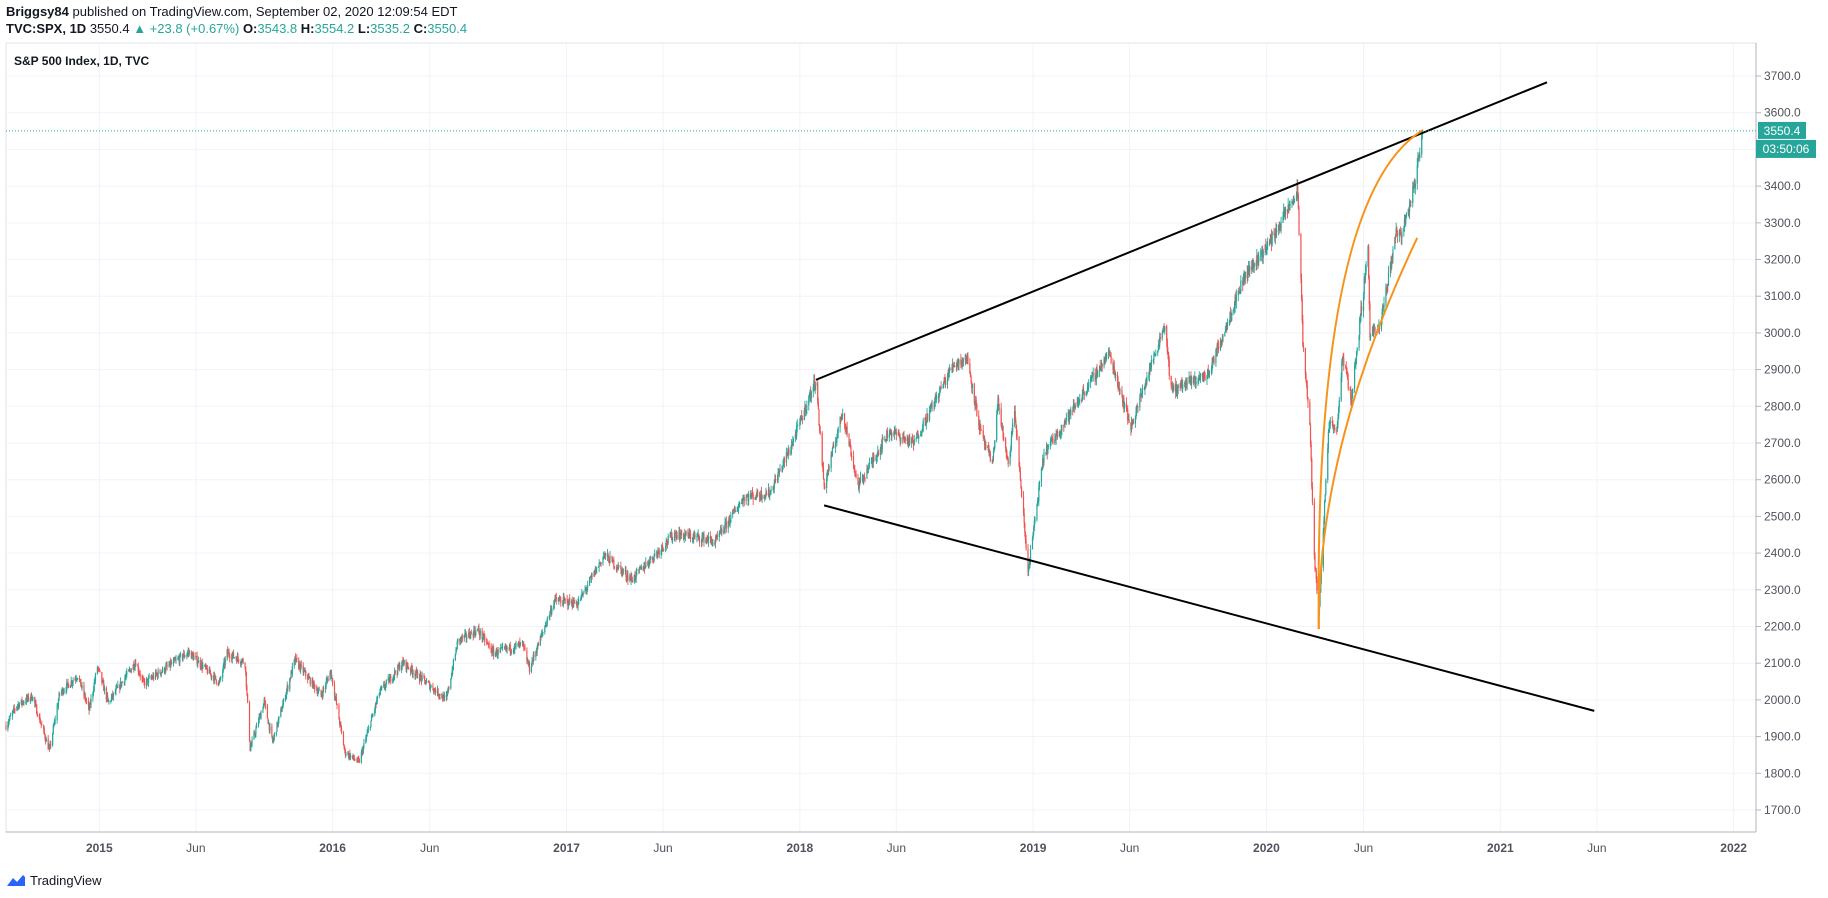  Describe the element at coordinates (54, 880) in the screenshot. I see `footer-branding: TradingView` at that location.